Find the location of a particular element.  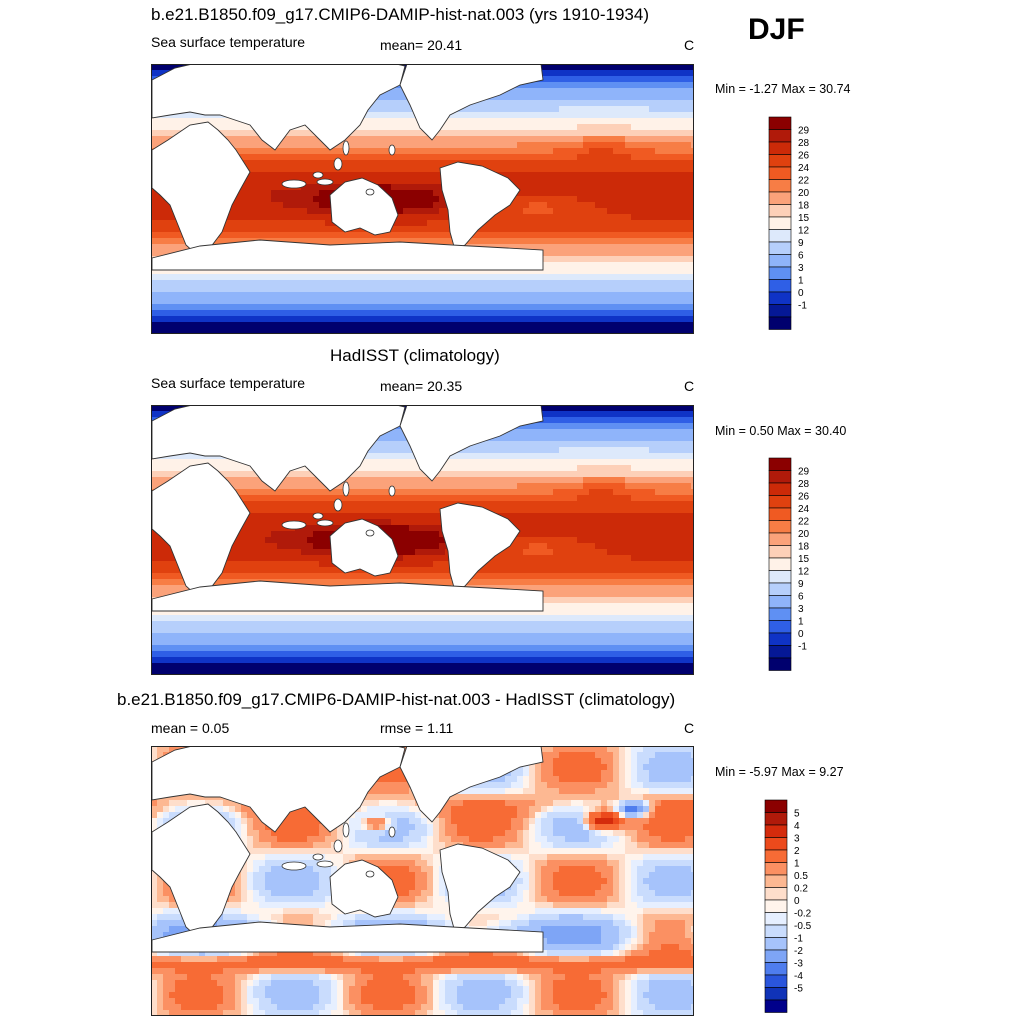

colorbar-svg: 54 32 10.5 0.20 -0.2-0.5 -1-2 -3-4 -5 is located at coordinates (788, 906).